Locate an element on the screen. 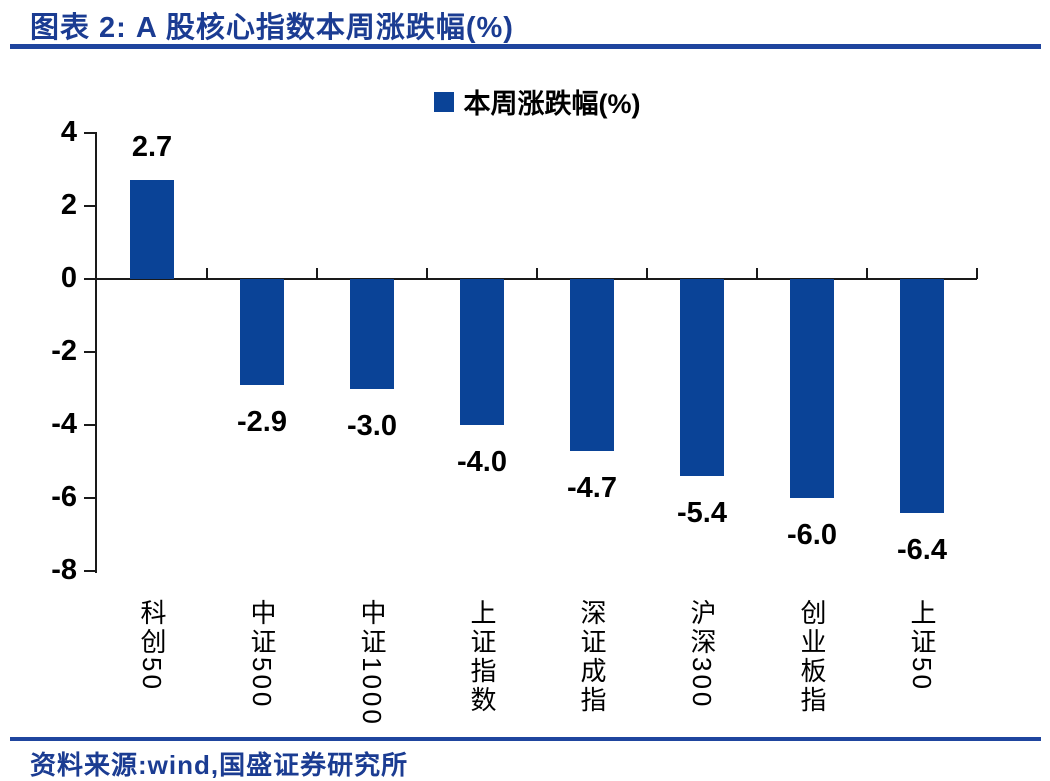 The image size is (1050, 781). bar-上证50 is located at coordinates (922, 396).